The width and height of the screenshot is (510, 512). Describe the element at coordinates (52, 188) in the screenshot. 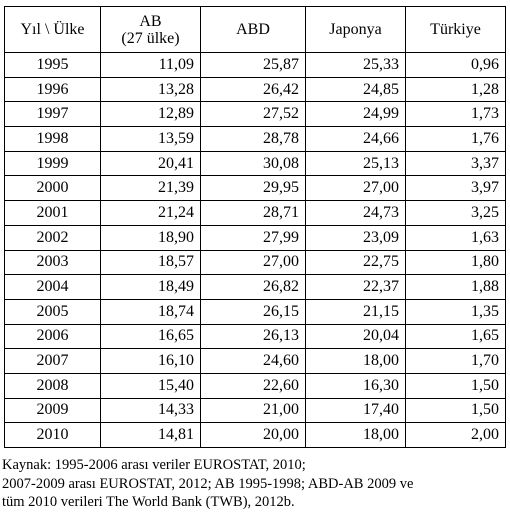

I see `year-cell: 2000` at that location.